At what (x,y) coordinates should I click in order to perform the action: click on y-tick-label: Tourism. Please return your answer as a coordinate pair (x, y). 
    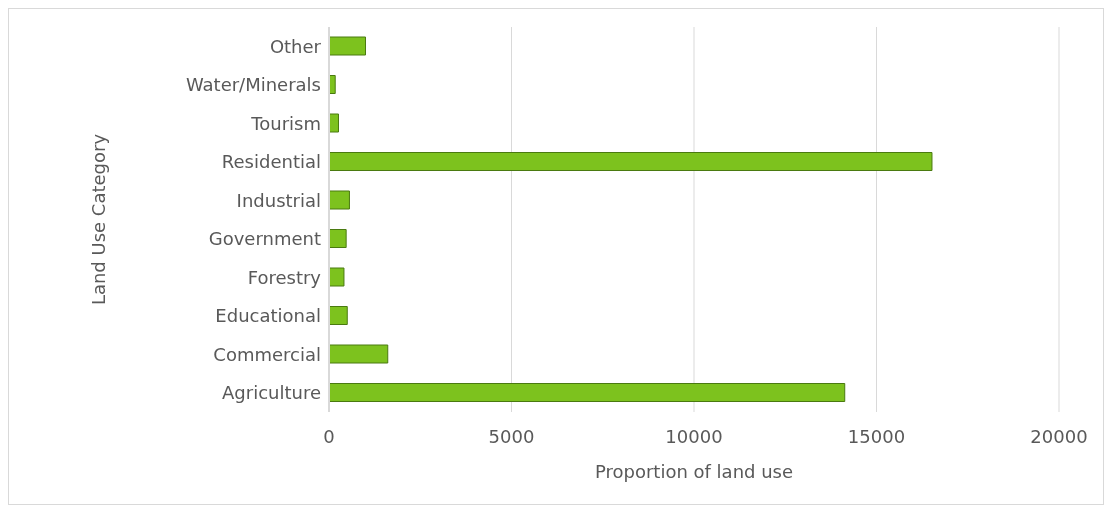
    Looking at the image, I should click on (285, 123).